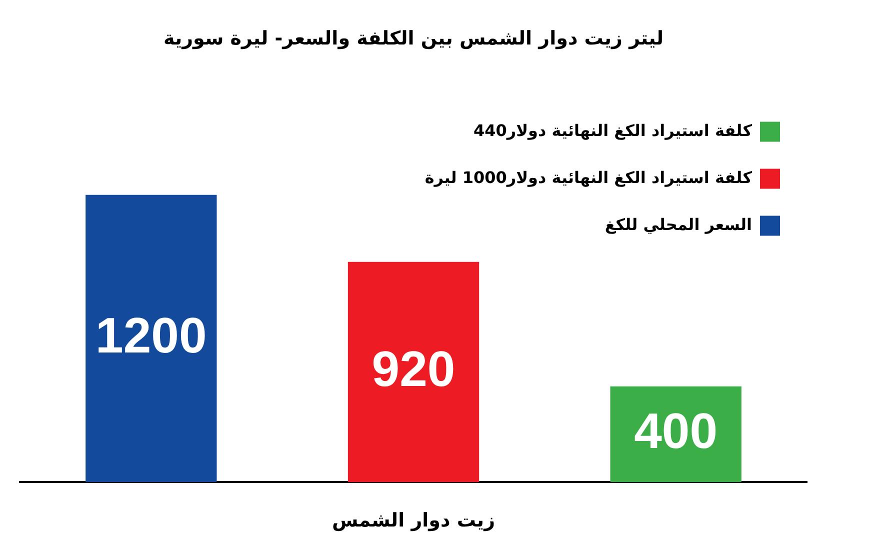 Image resolution: width=887 pixels, height=557 pixels. Describe the element at coordinates (414, 521) in the screenshot. I see `x-axis-title: زيت دوار الشمس` at that location.